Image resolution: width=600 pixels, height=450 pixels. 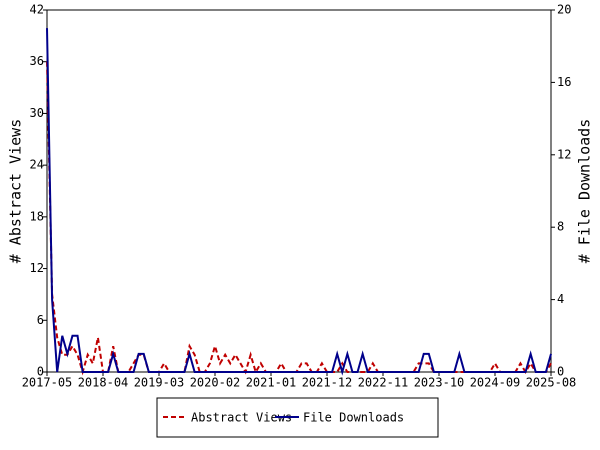 I want to click on y-tick-label: 36, so click(x=37, y=61).